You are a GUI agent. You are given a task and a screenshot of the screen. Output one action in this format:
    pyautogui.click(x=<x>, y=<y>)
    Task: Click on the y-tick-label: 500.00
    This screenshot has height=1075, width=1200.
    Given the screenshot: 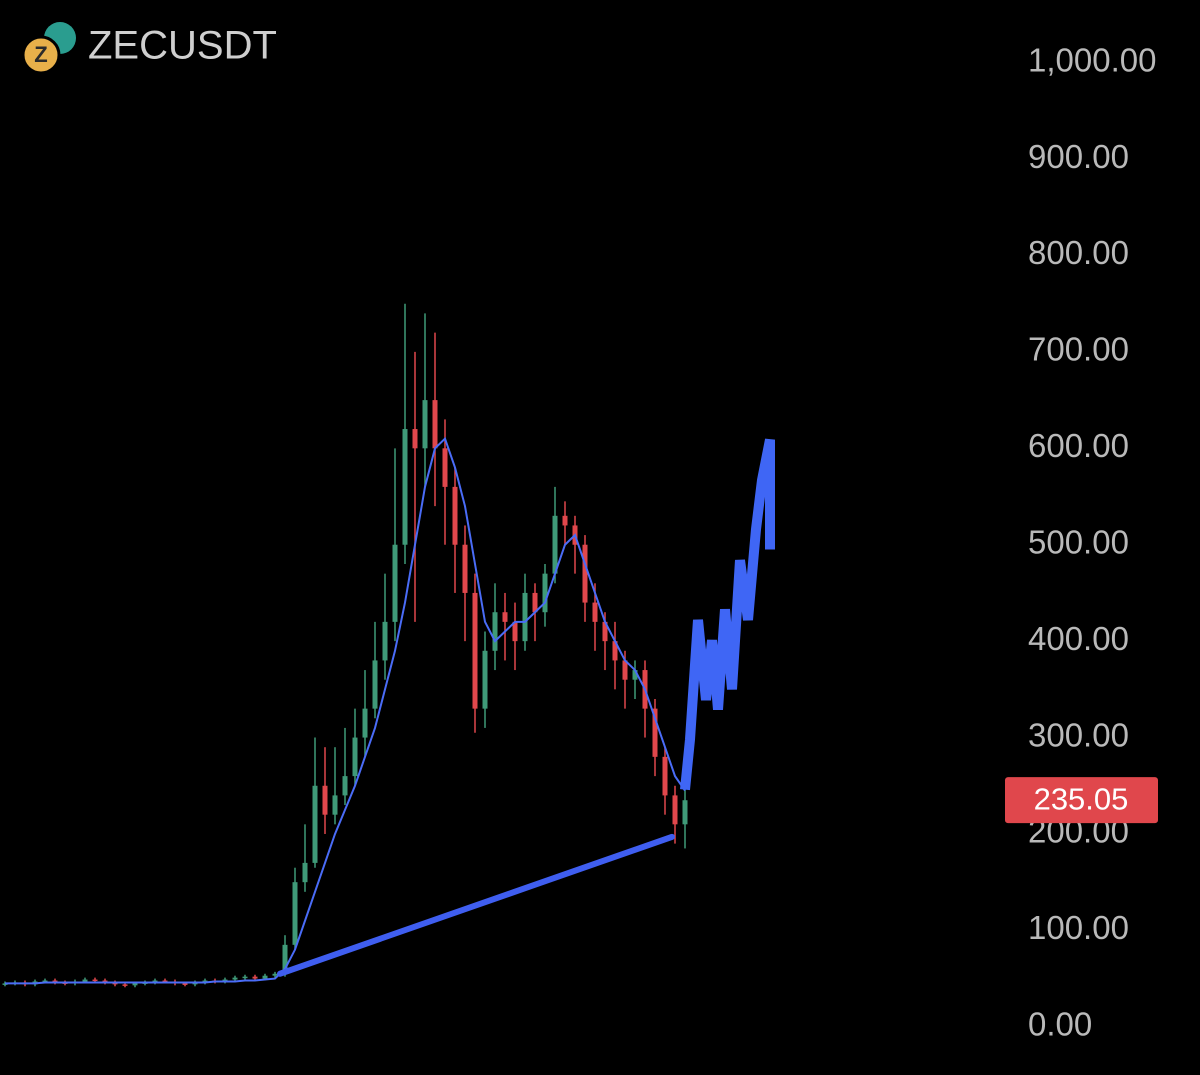 What is the action you would take?
    pyautogui.click(x=1078, y=541)
    